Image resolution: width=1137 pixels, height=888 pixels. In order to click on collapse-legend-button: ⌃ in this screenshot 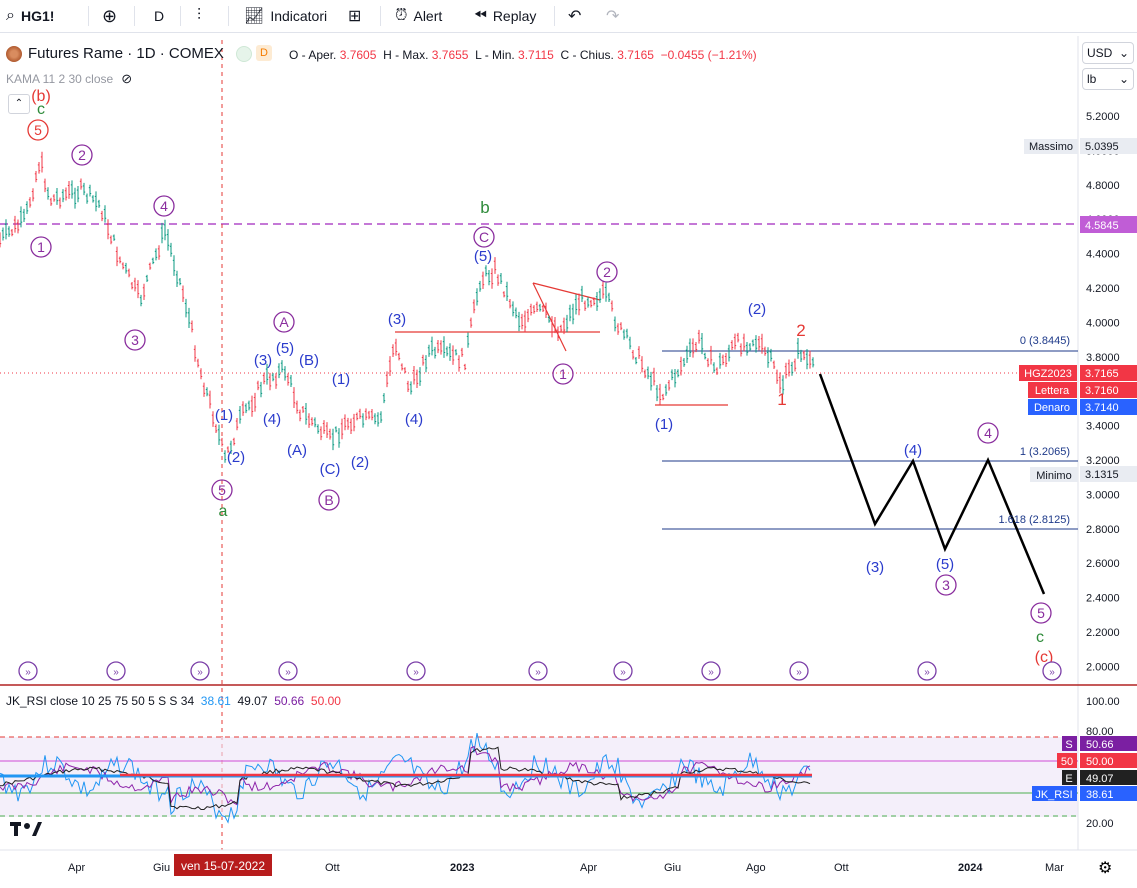, I will do `click(19, 104)`.